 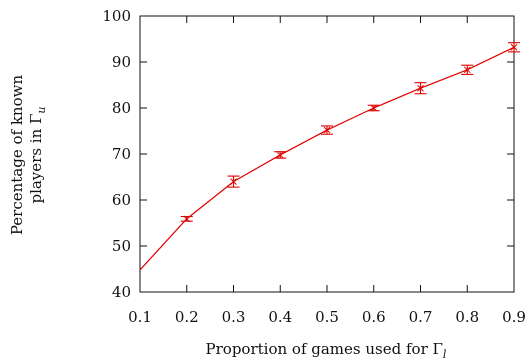 What do you see at coordinates (187, 317) in the screenshot?
I see `x-tick-label: 0.2` at bounding box center [187, 317].